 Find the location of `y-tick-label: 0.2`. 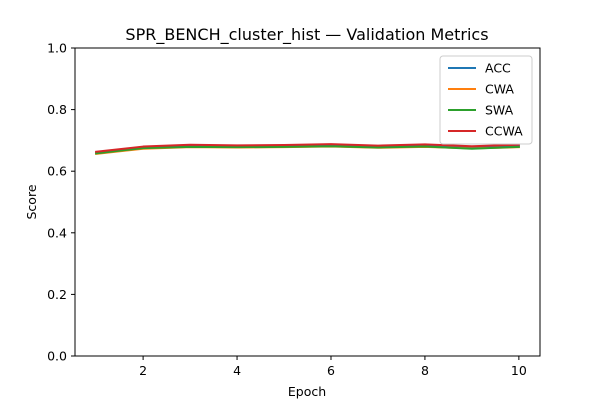

y-tick-label: 0.2 is located at coordinates (57, 294).